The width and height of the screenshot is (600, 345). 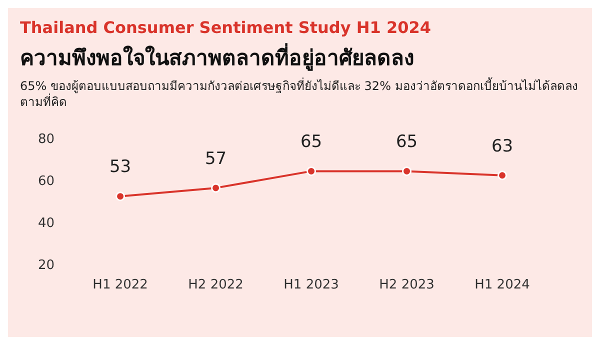 What do you see at coordinates (120, 167) in the screenshot?
I see `data-label: 53` at bounding box center [120, 167].